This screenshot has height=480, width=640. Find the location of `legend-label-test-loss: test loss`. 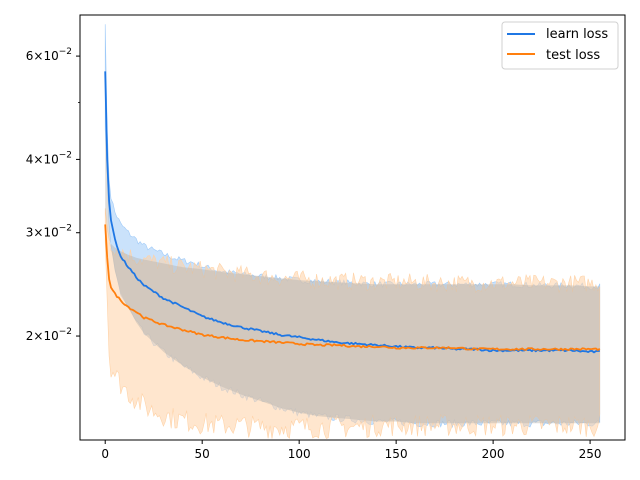

legend-label-test-loss: test loss is located at coordinates (573, 55).